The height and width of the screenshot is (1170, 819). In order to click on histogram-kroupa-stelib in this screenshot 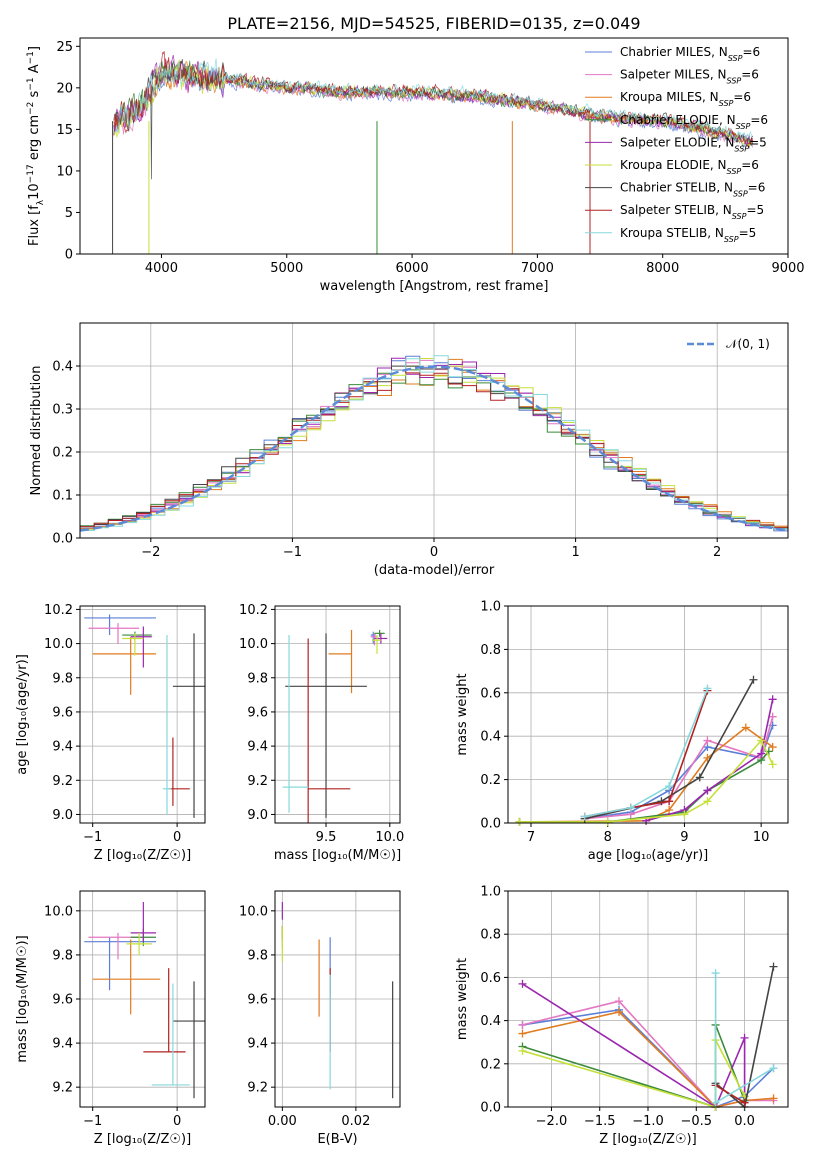, I will do `click(434, 444)`.